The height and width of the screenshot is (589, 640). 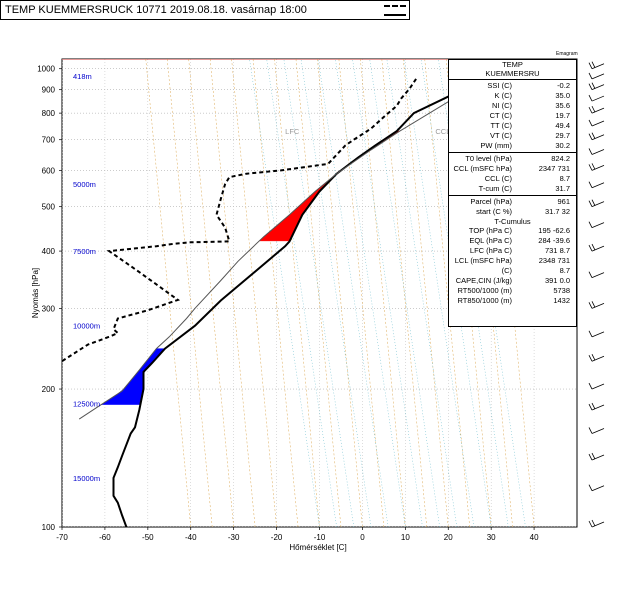 What do you see at coordinates (562, 145) in the screenshot?
I see `param-value: 30.2` at bounding box center [562, 145].